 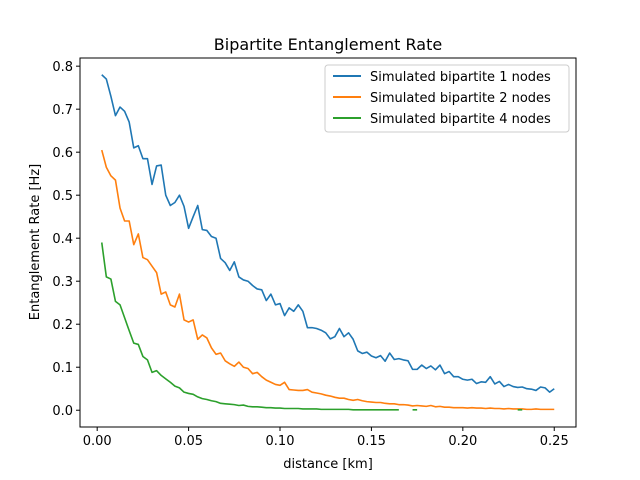 I want to click on y-tick-label: 0.3, so click(x=62, y=282).